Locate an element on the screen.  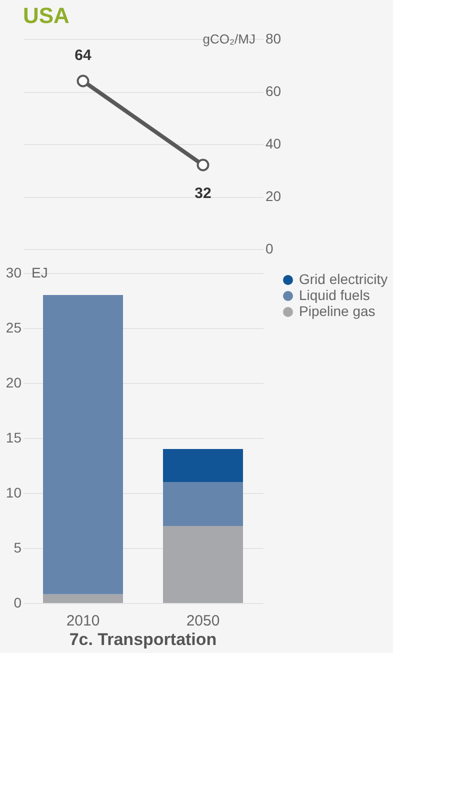
text: 7c. Transportation is located at coordinates (143, 639).